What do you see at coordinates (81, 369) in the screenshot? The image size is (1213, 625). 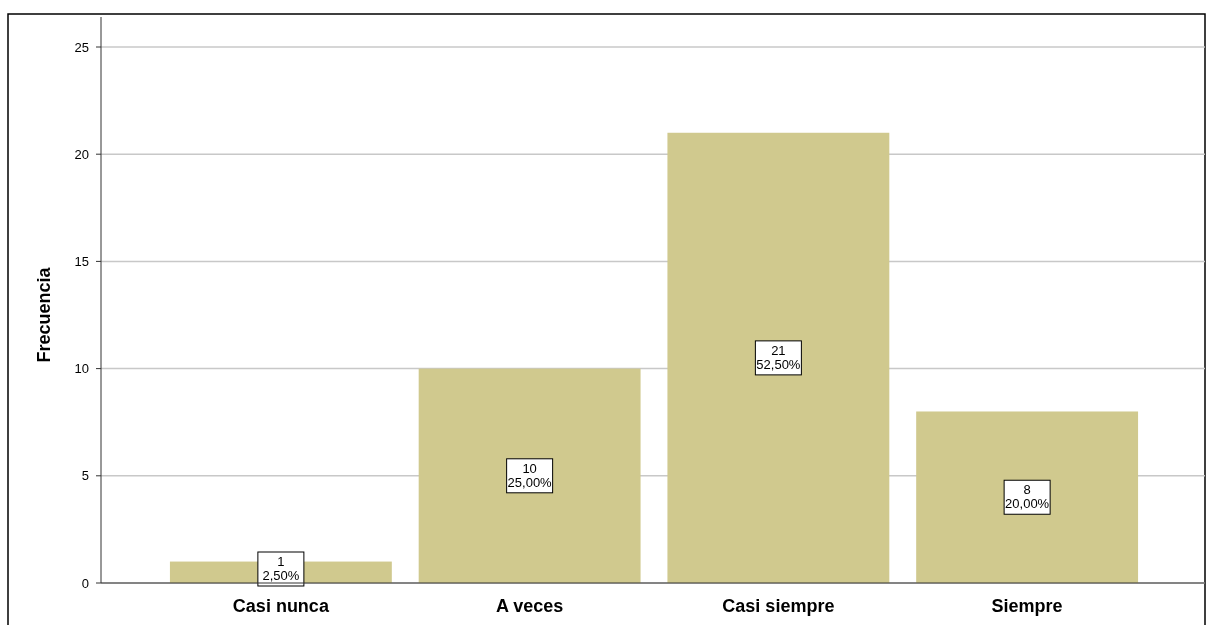 I see `y-tick-label: 10` at bounding box center [81, 369].